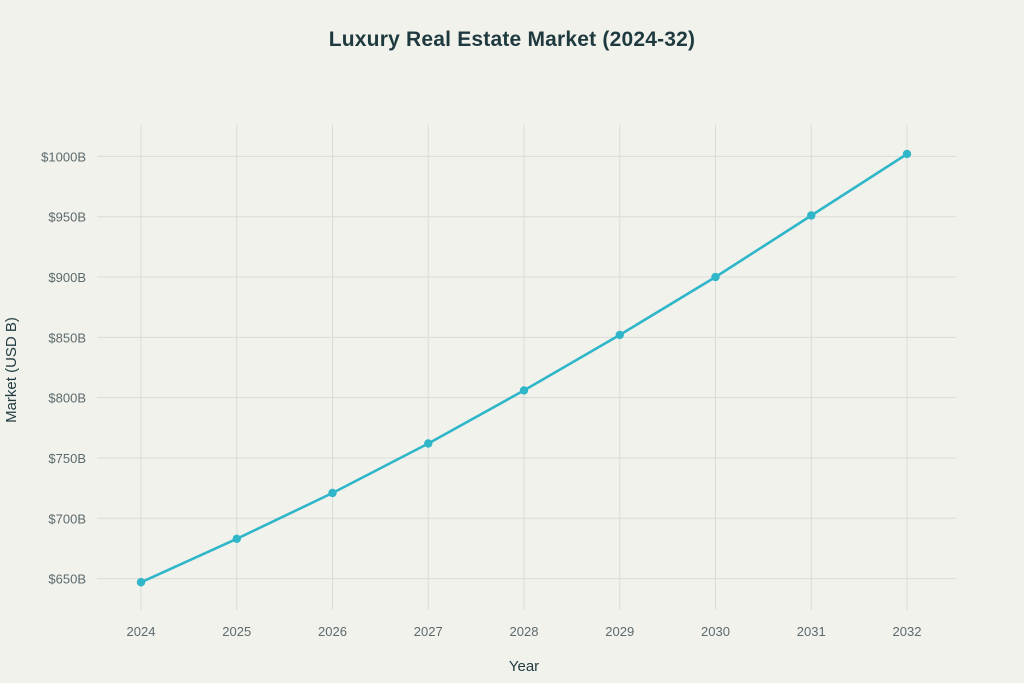 This screenshot has height=683, width=1024. Describe the element at coordinates (67, 217) in the screenshot. I see `y-tick-label: $950B` at that location.